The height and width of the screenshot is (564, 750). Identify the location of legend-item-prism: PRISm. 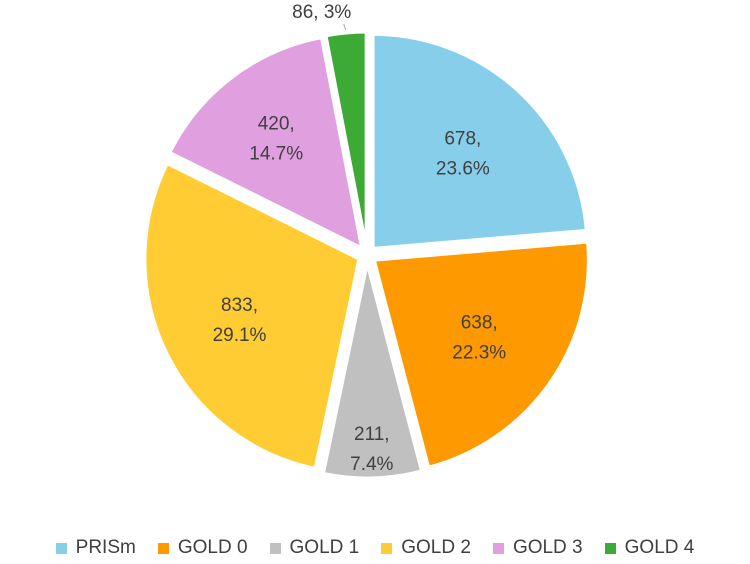
(95, 548).